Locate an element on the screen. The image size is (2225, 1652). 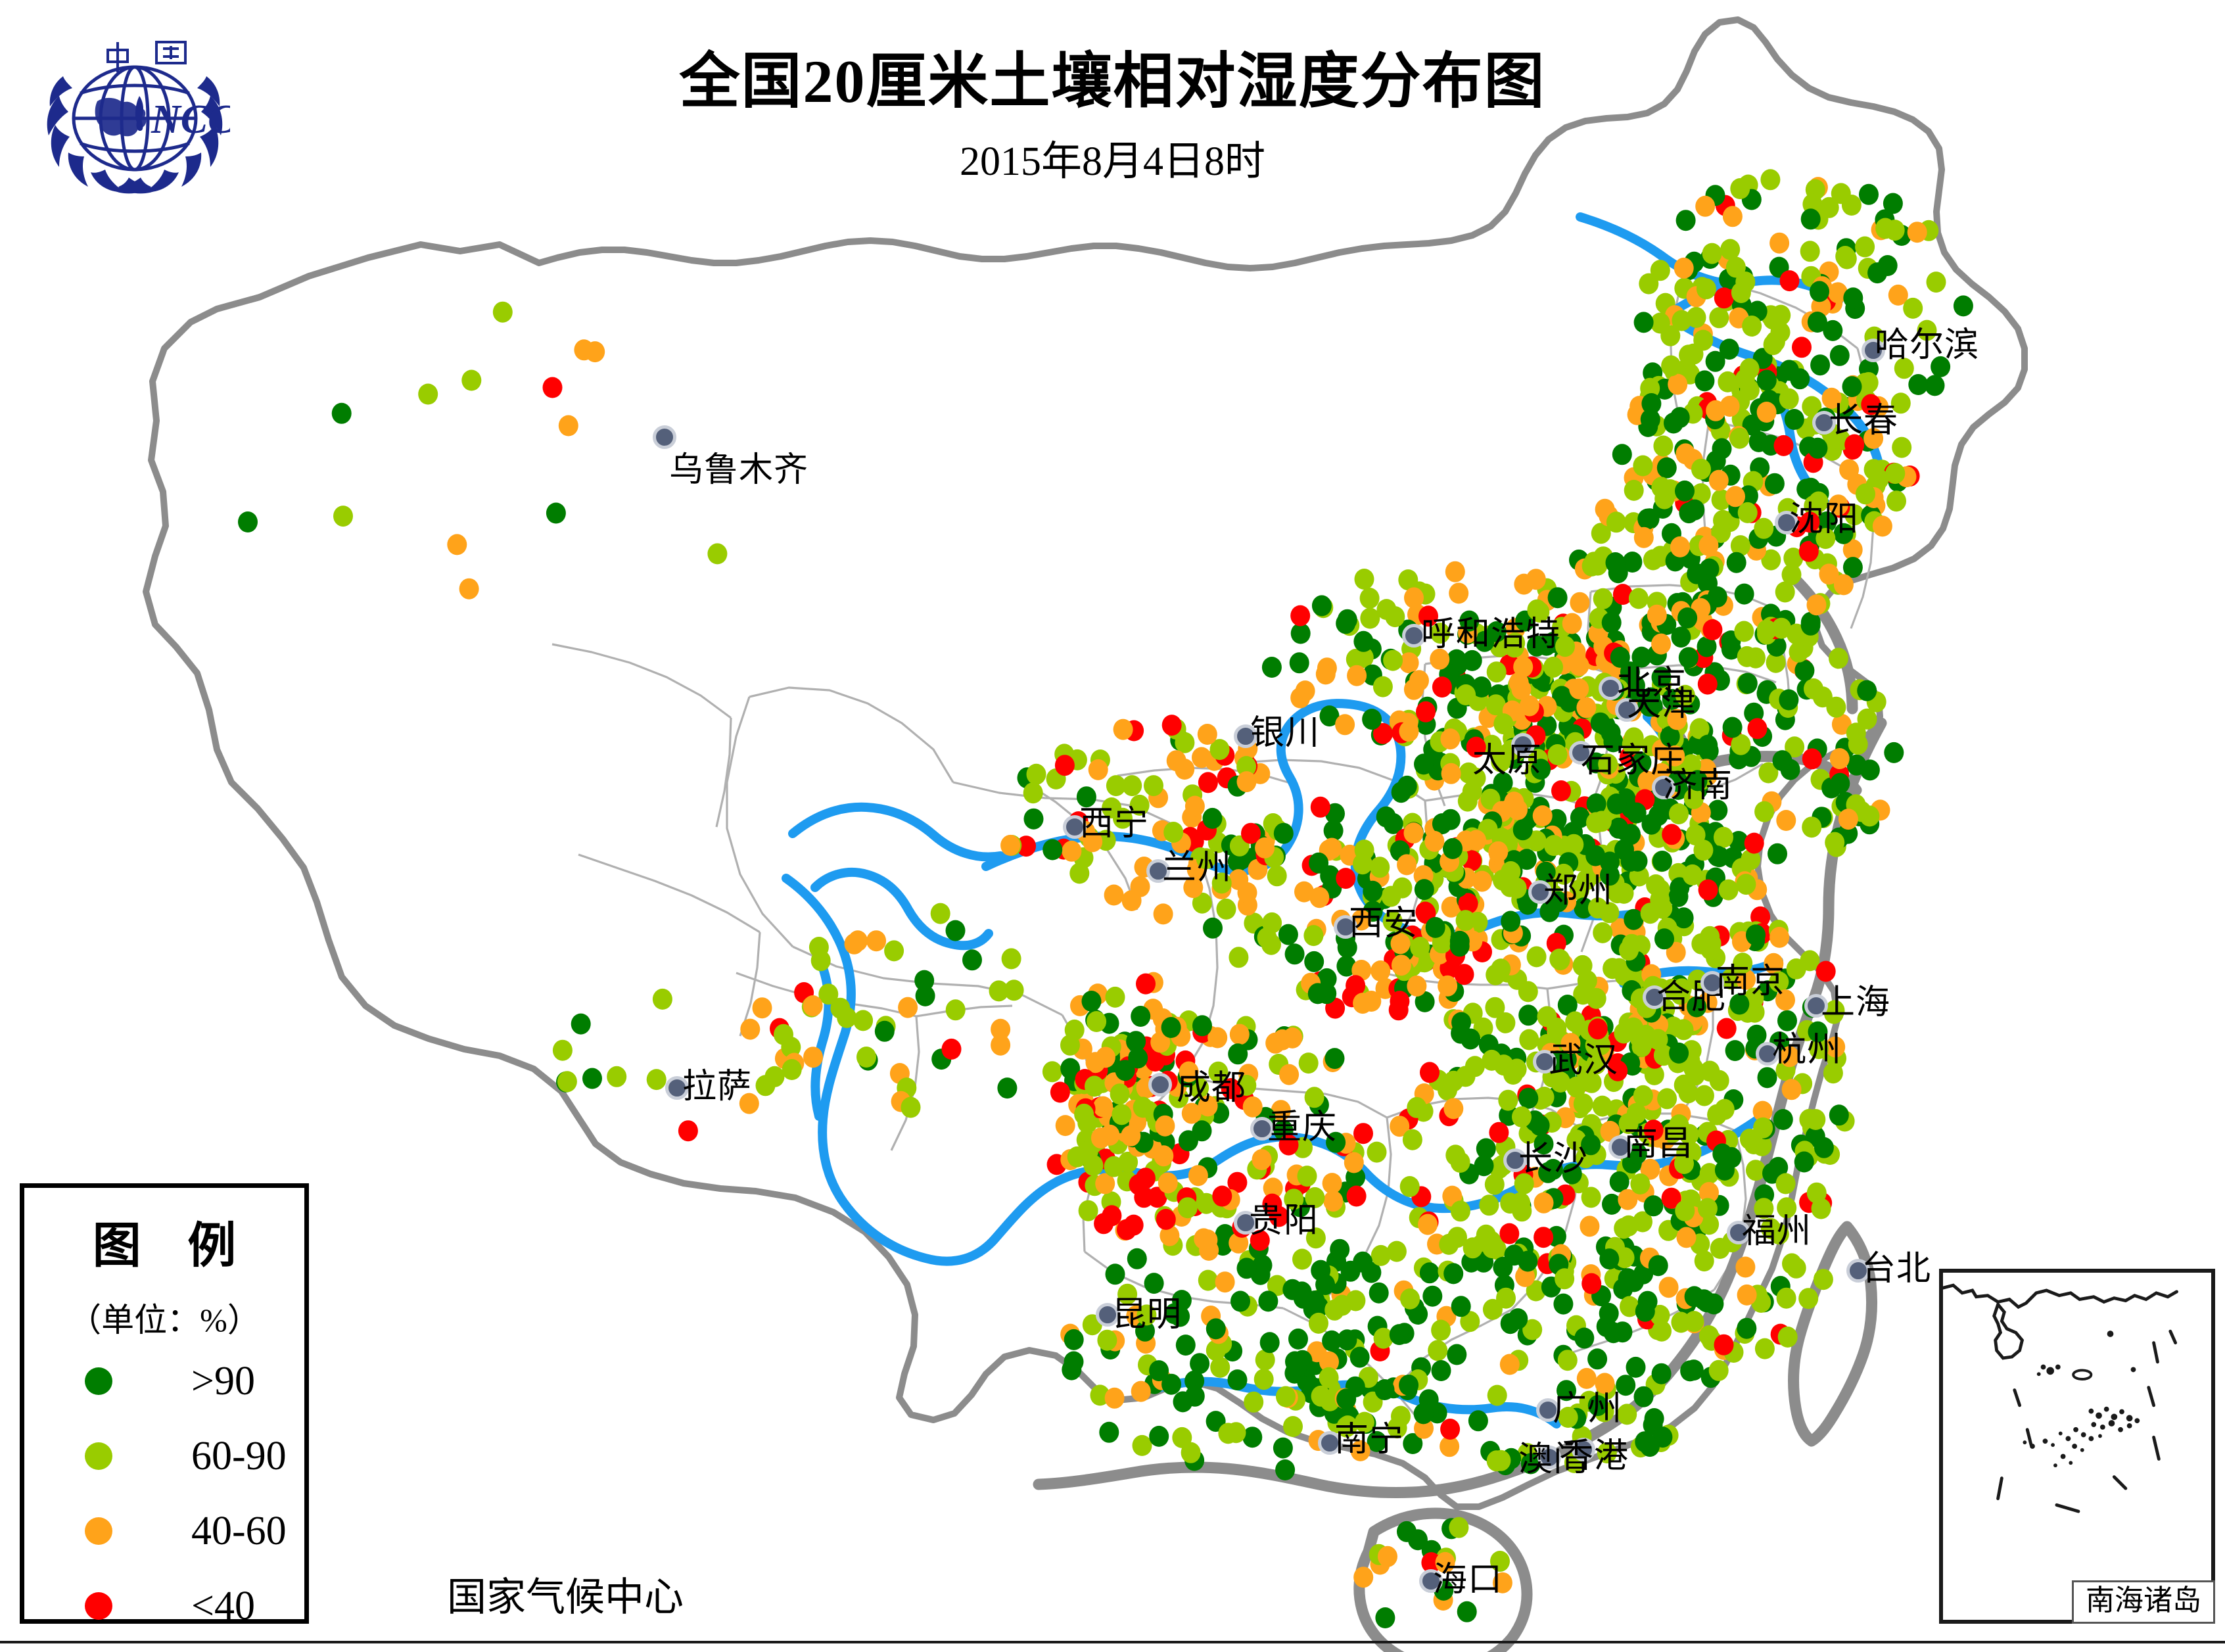
city-label: 南京 is located at coordinates (1751, 982).